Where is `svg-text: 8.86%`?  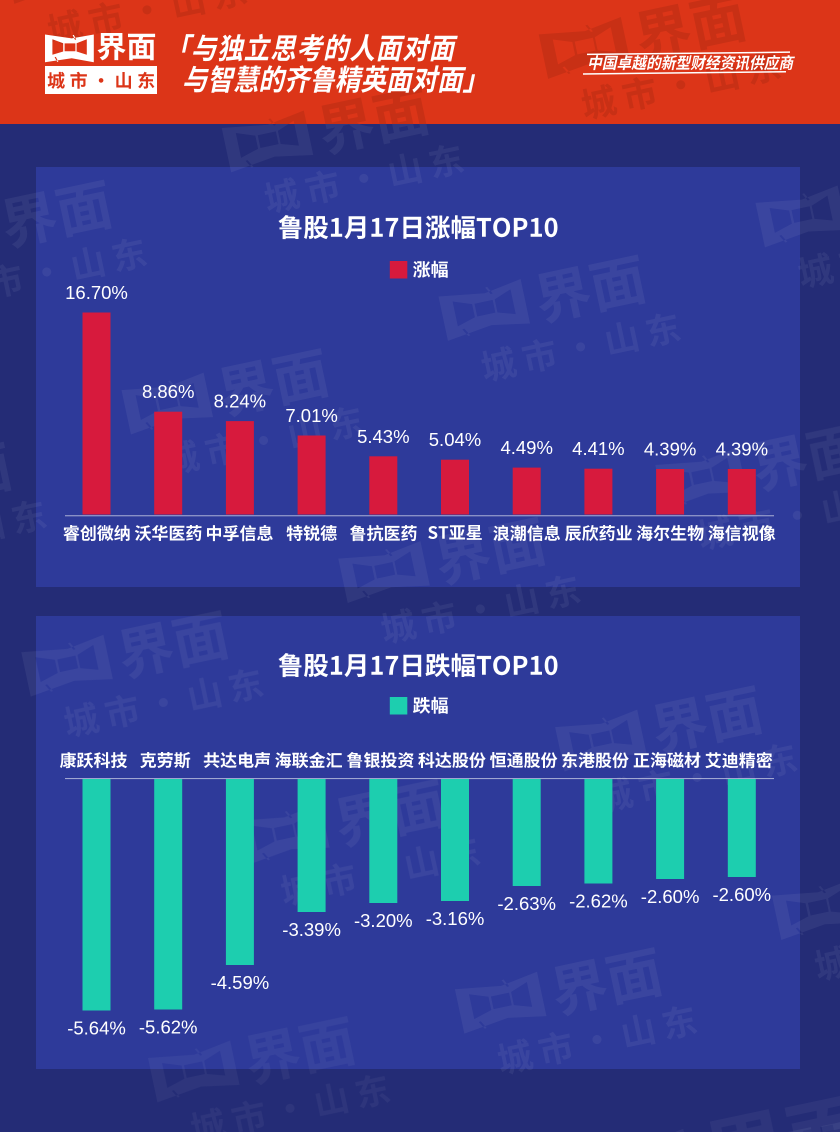 svg-text: 8.86% is located at coordinates (168, 391).